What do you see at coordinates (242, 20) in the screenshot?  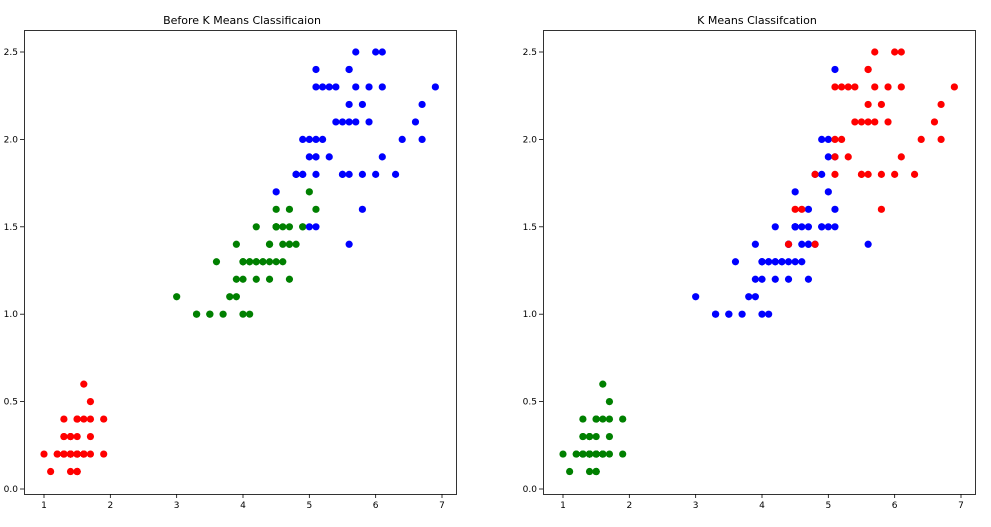 I see `chart-title-before: Before K Means Classificaion` at bounding box center [242, 20].